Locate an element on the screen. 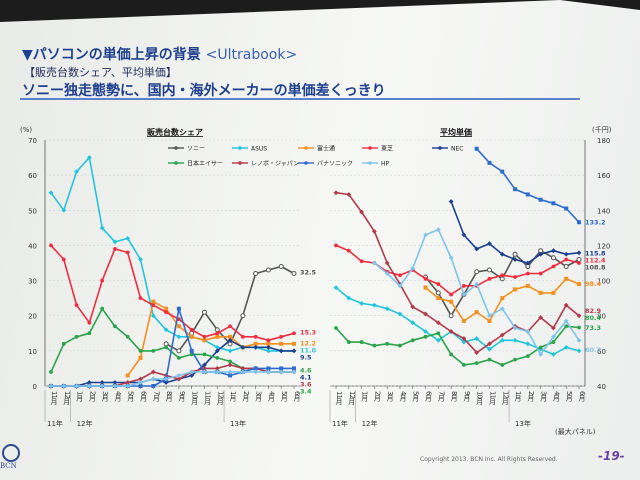 The width and height of the screenshot is (640, 480). data-label: 112.4 is located at coordinates (595, 260).